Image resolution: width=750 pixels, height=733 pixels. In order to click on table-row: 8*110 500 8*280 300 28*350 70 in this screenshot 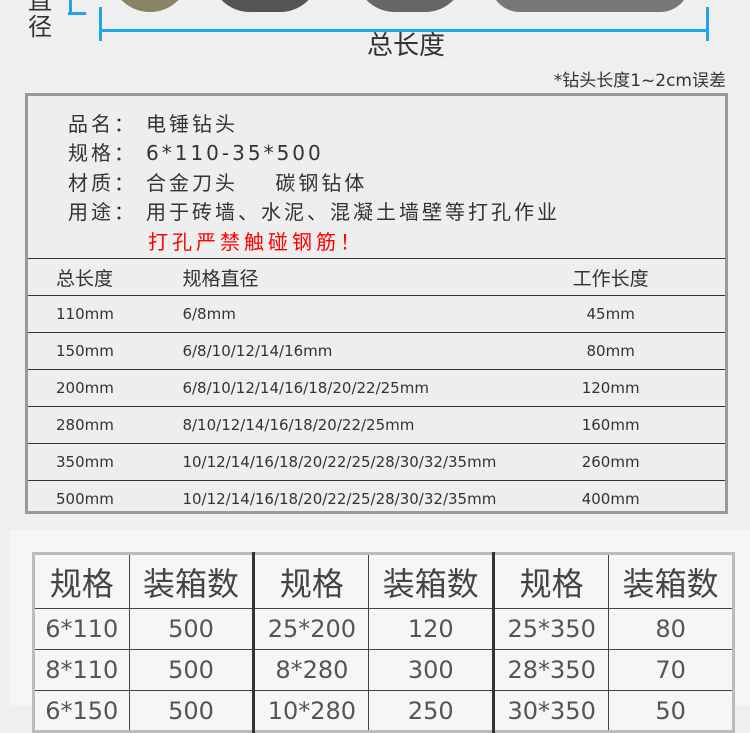, I will do `click(383, 670)`.